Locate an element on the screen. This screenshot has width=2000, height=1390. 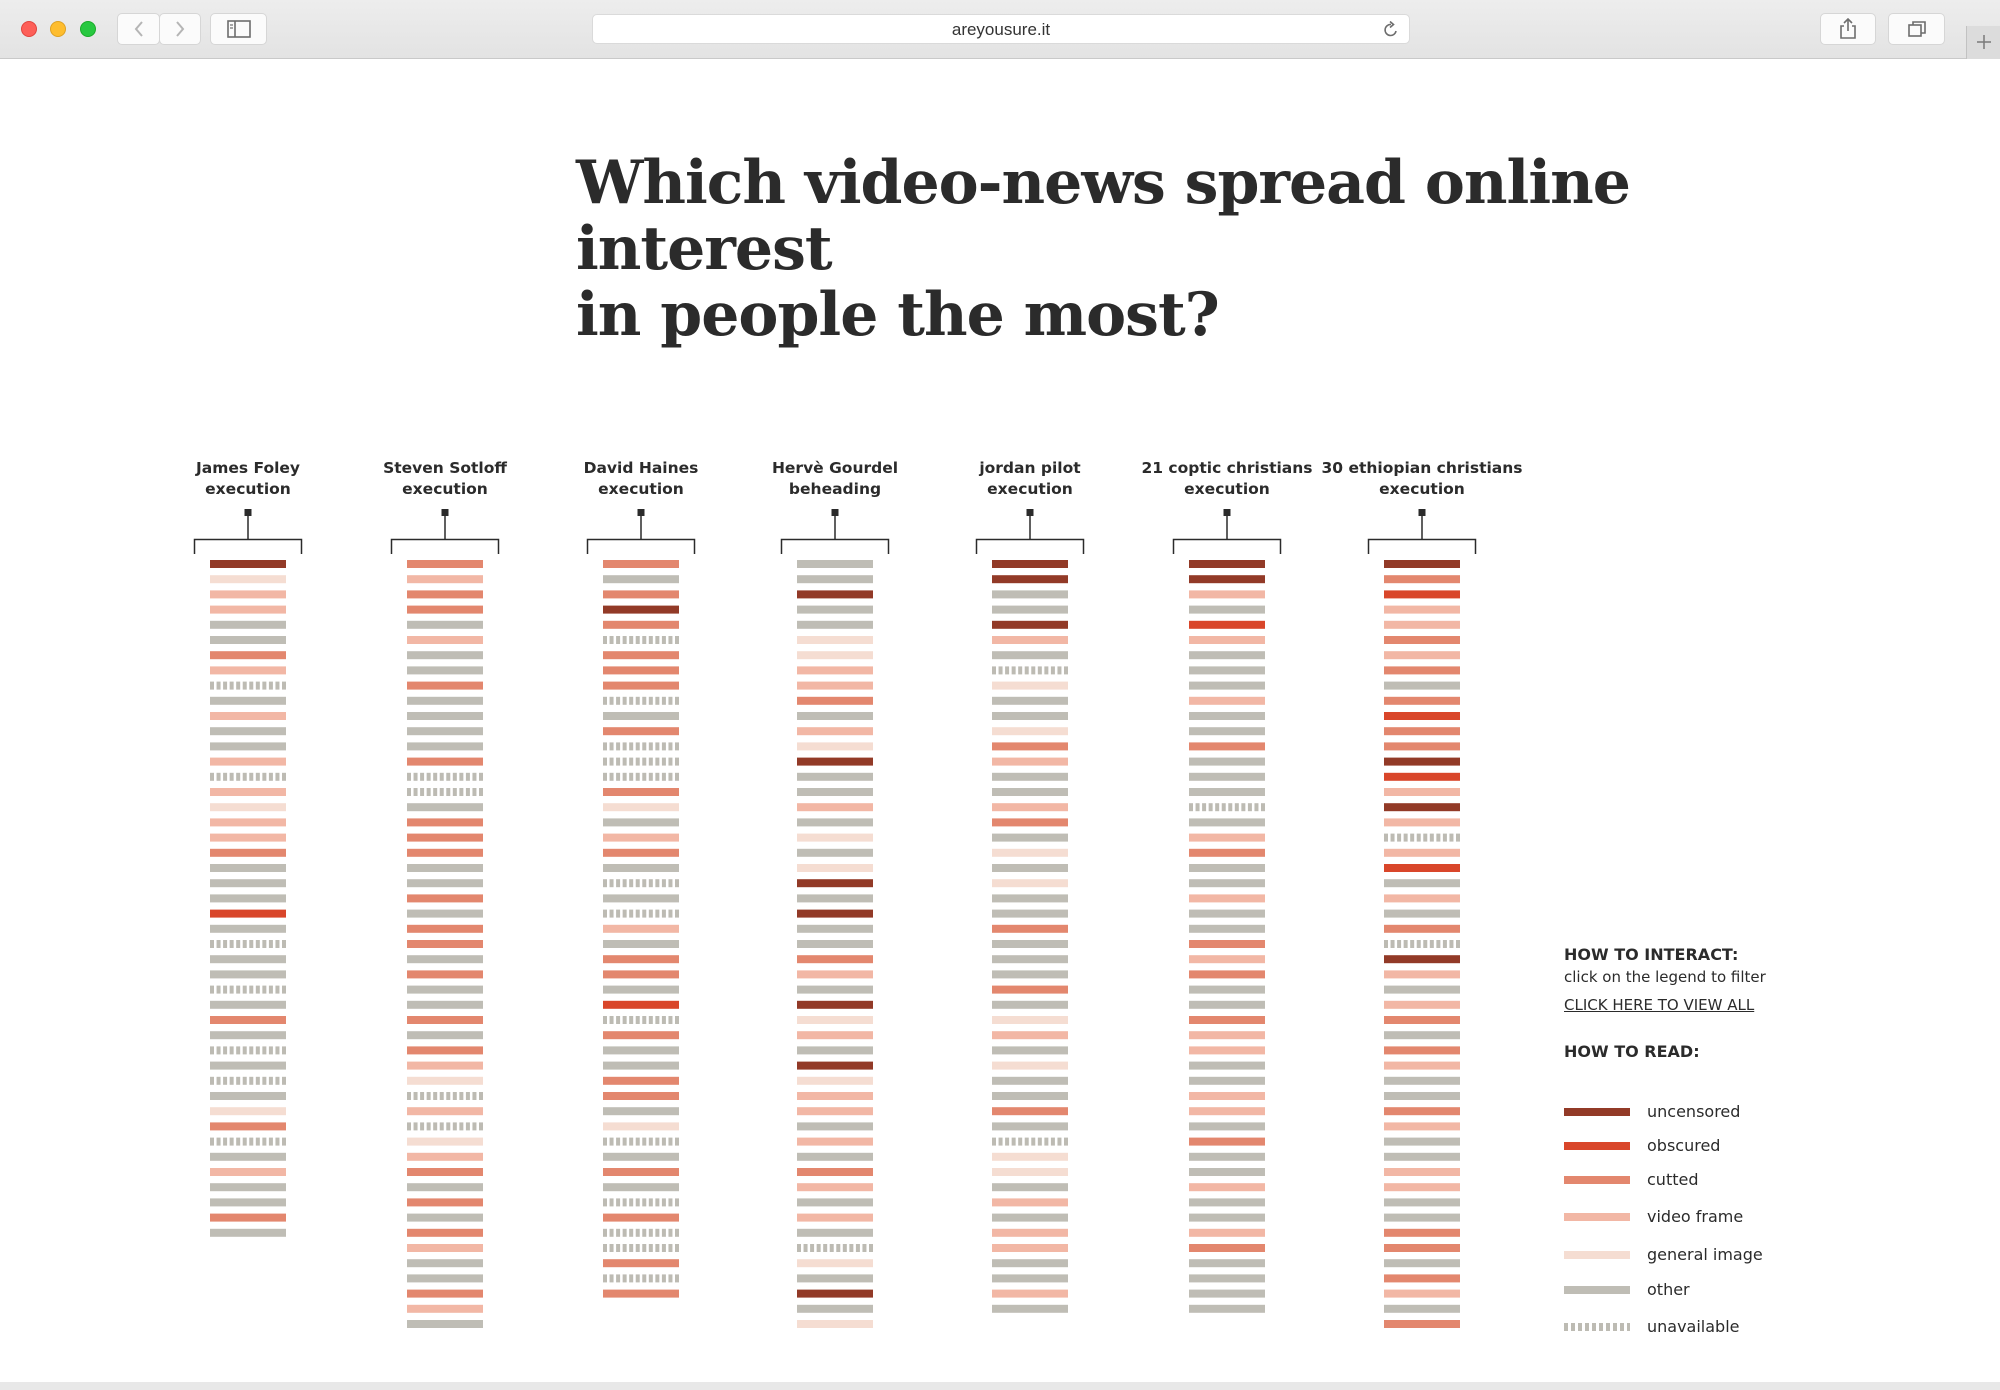
share-button is located at coordinates (1848, 29).